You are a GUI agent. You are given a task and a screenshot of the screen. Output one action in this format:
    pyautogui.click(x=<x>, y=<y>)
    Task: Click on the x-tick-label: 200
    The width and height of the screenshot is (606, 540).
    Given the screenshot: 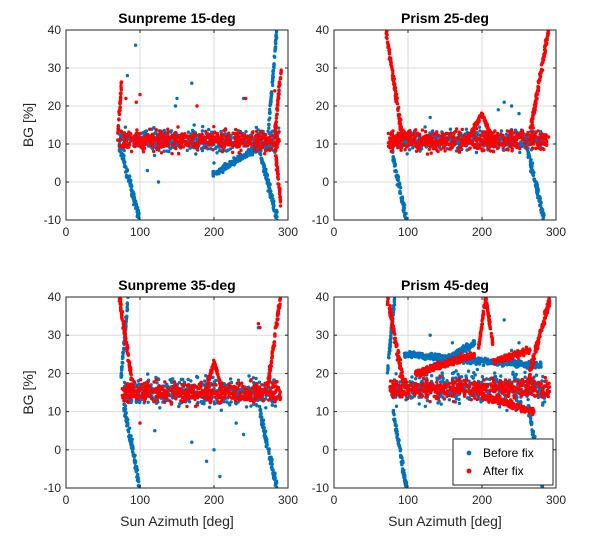 What is the action you would take?
    pyautogui.click(x=214, y=232)
    